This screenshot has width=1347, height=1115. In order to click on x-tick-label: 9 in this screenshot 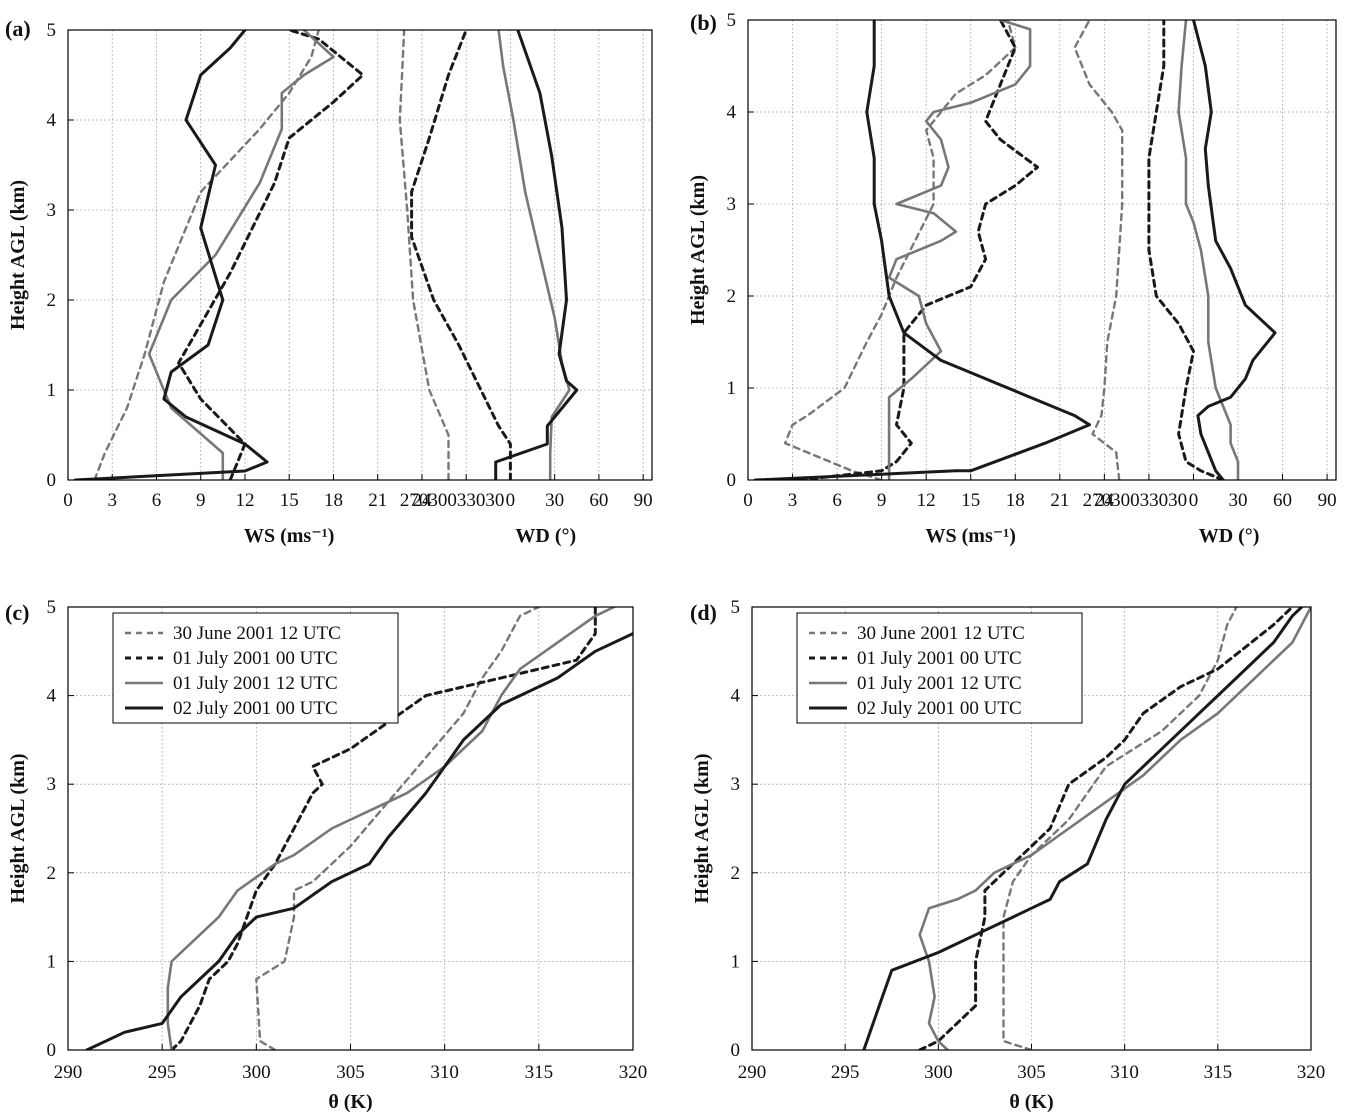, I will do `click(201, 500)`.